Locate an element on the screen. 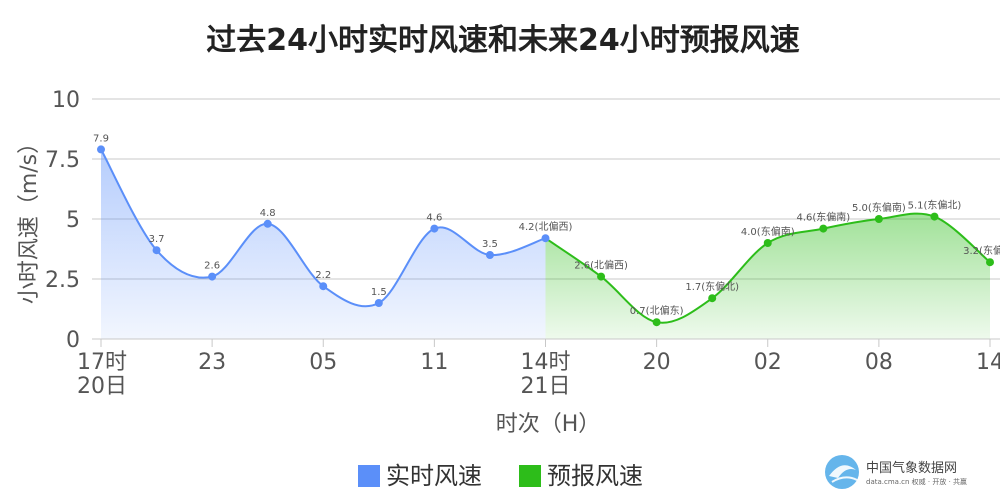 The height and width of the screenshot is (500, 1000). watermark-sub: data.cma.cn 权威 · 开放 · 共赢 is located at coordinates (916, 481).